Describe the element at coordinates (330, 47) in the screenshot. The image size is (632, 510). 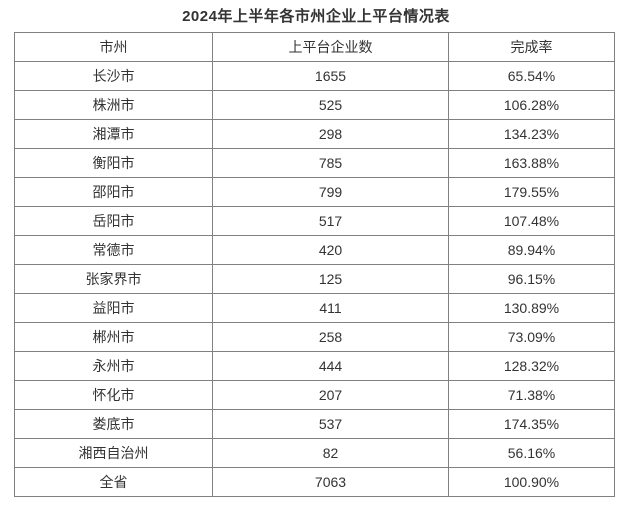
I see `header-enterprise-count: 上平台企业数` at that location.